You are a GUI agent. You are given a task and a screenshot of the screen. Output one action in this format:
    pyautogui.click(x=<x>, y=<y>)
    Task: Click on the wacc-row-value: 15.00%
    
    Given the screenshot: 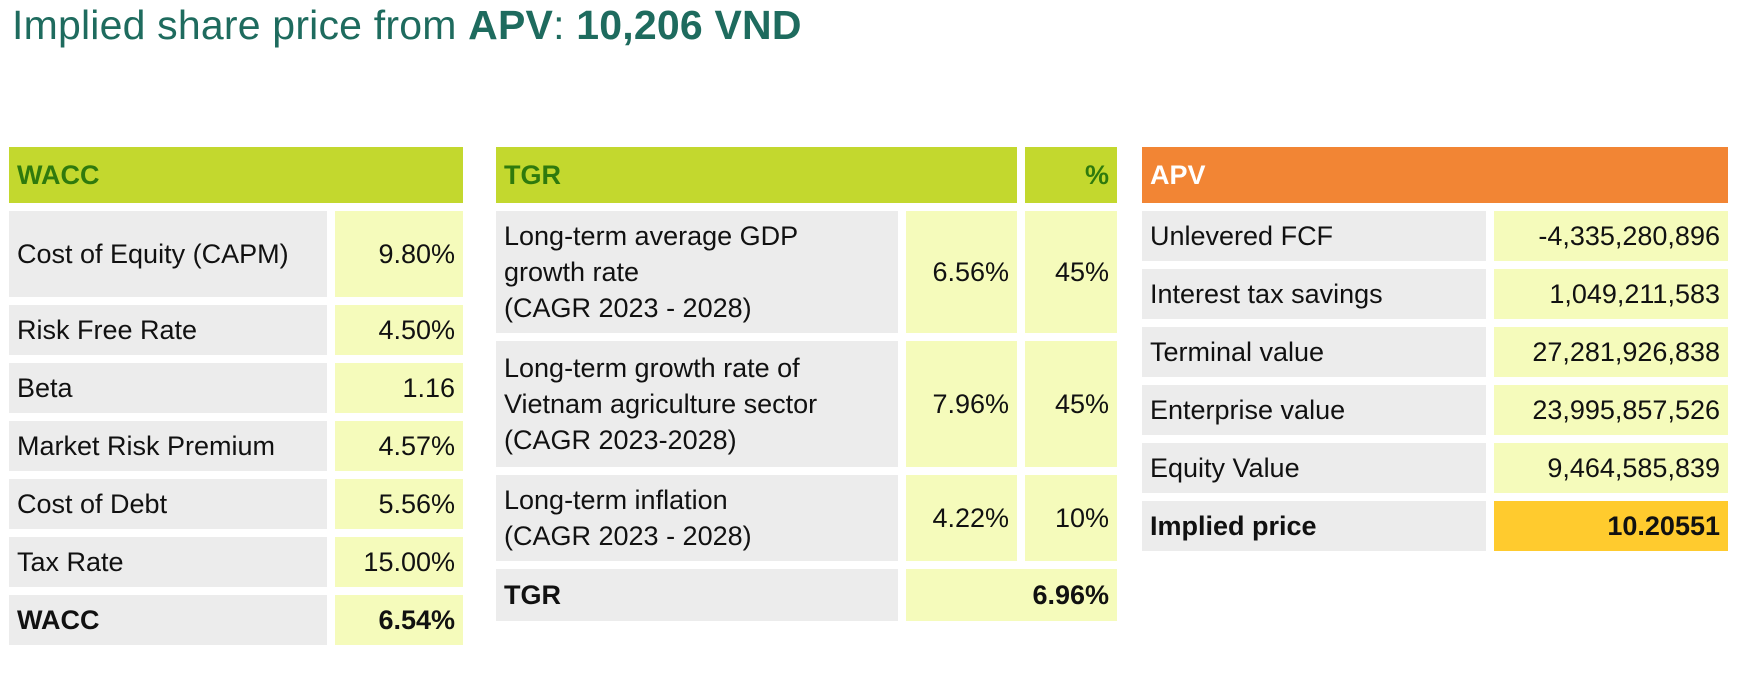 What is the action you would take?
    pyautogui.click(x=399, y=562)
    